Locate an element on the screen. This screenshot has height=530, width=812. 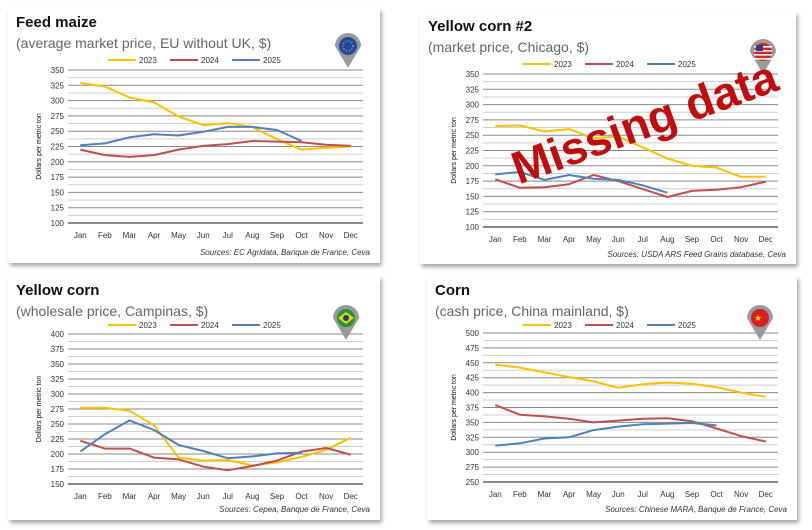
flag-stripe is located at coordinates (763, 59).